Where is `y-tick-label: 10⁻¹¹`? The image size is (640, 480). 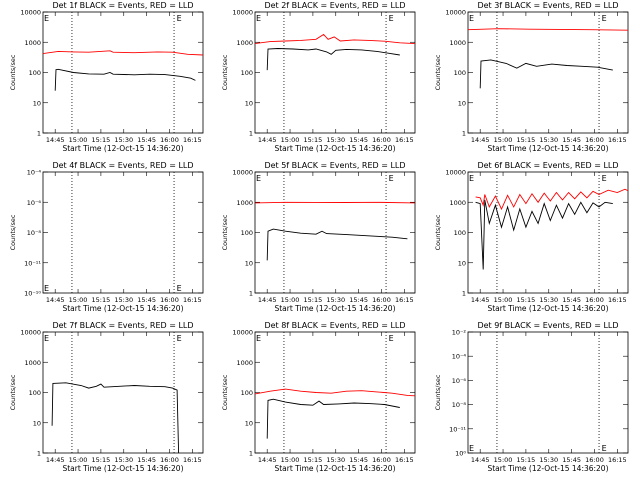
y-tick-label: 10⁻¹¹ is located at coordinates (32, 263).